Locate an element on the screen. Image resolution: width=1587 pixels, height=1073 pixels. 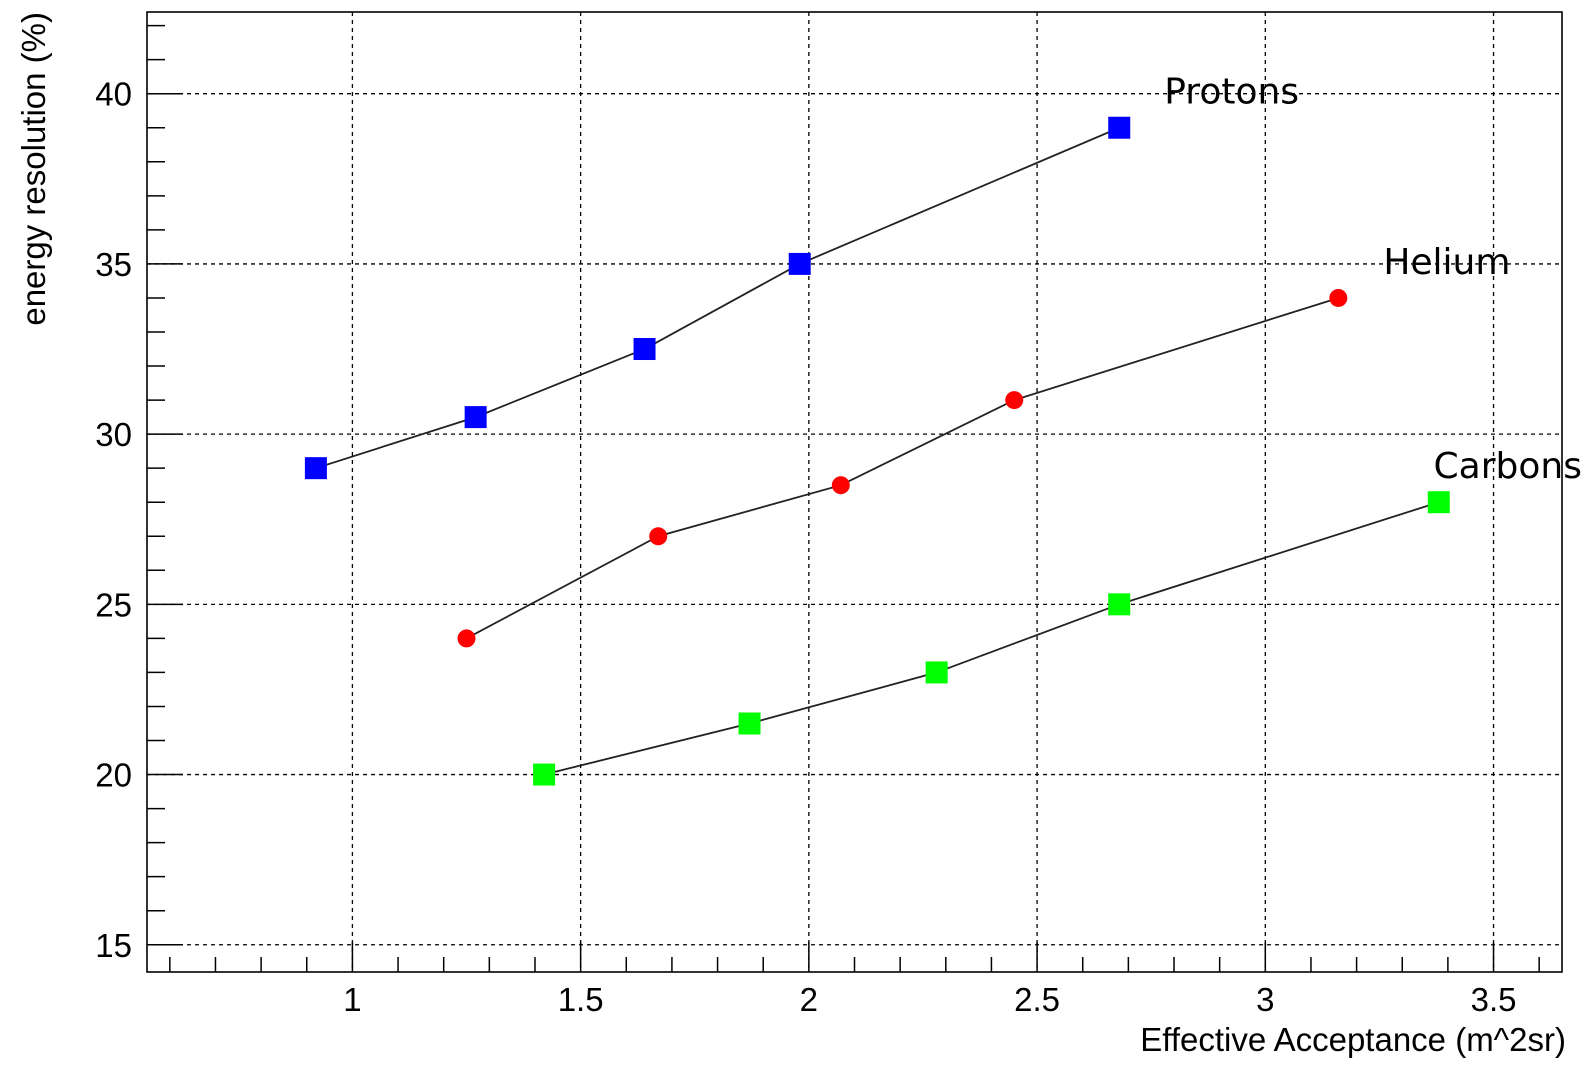
y-tick-label: 30 is located at coordinates (113, 434).